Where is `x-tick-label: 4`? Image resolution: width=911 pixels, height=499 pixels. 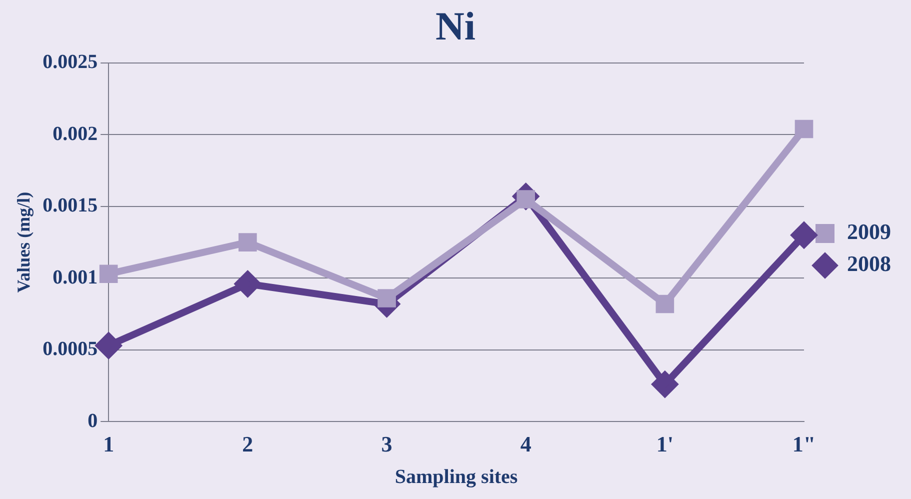 x-tick-label: 4 is located at coordinates (526, 443).